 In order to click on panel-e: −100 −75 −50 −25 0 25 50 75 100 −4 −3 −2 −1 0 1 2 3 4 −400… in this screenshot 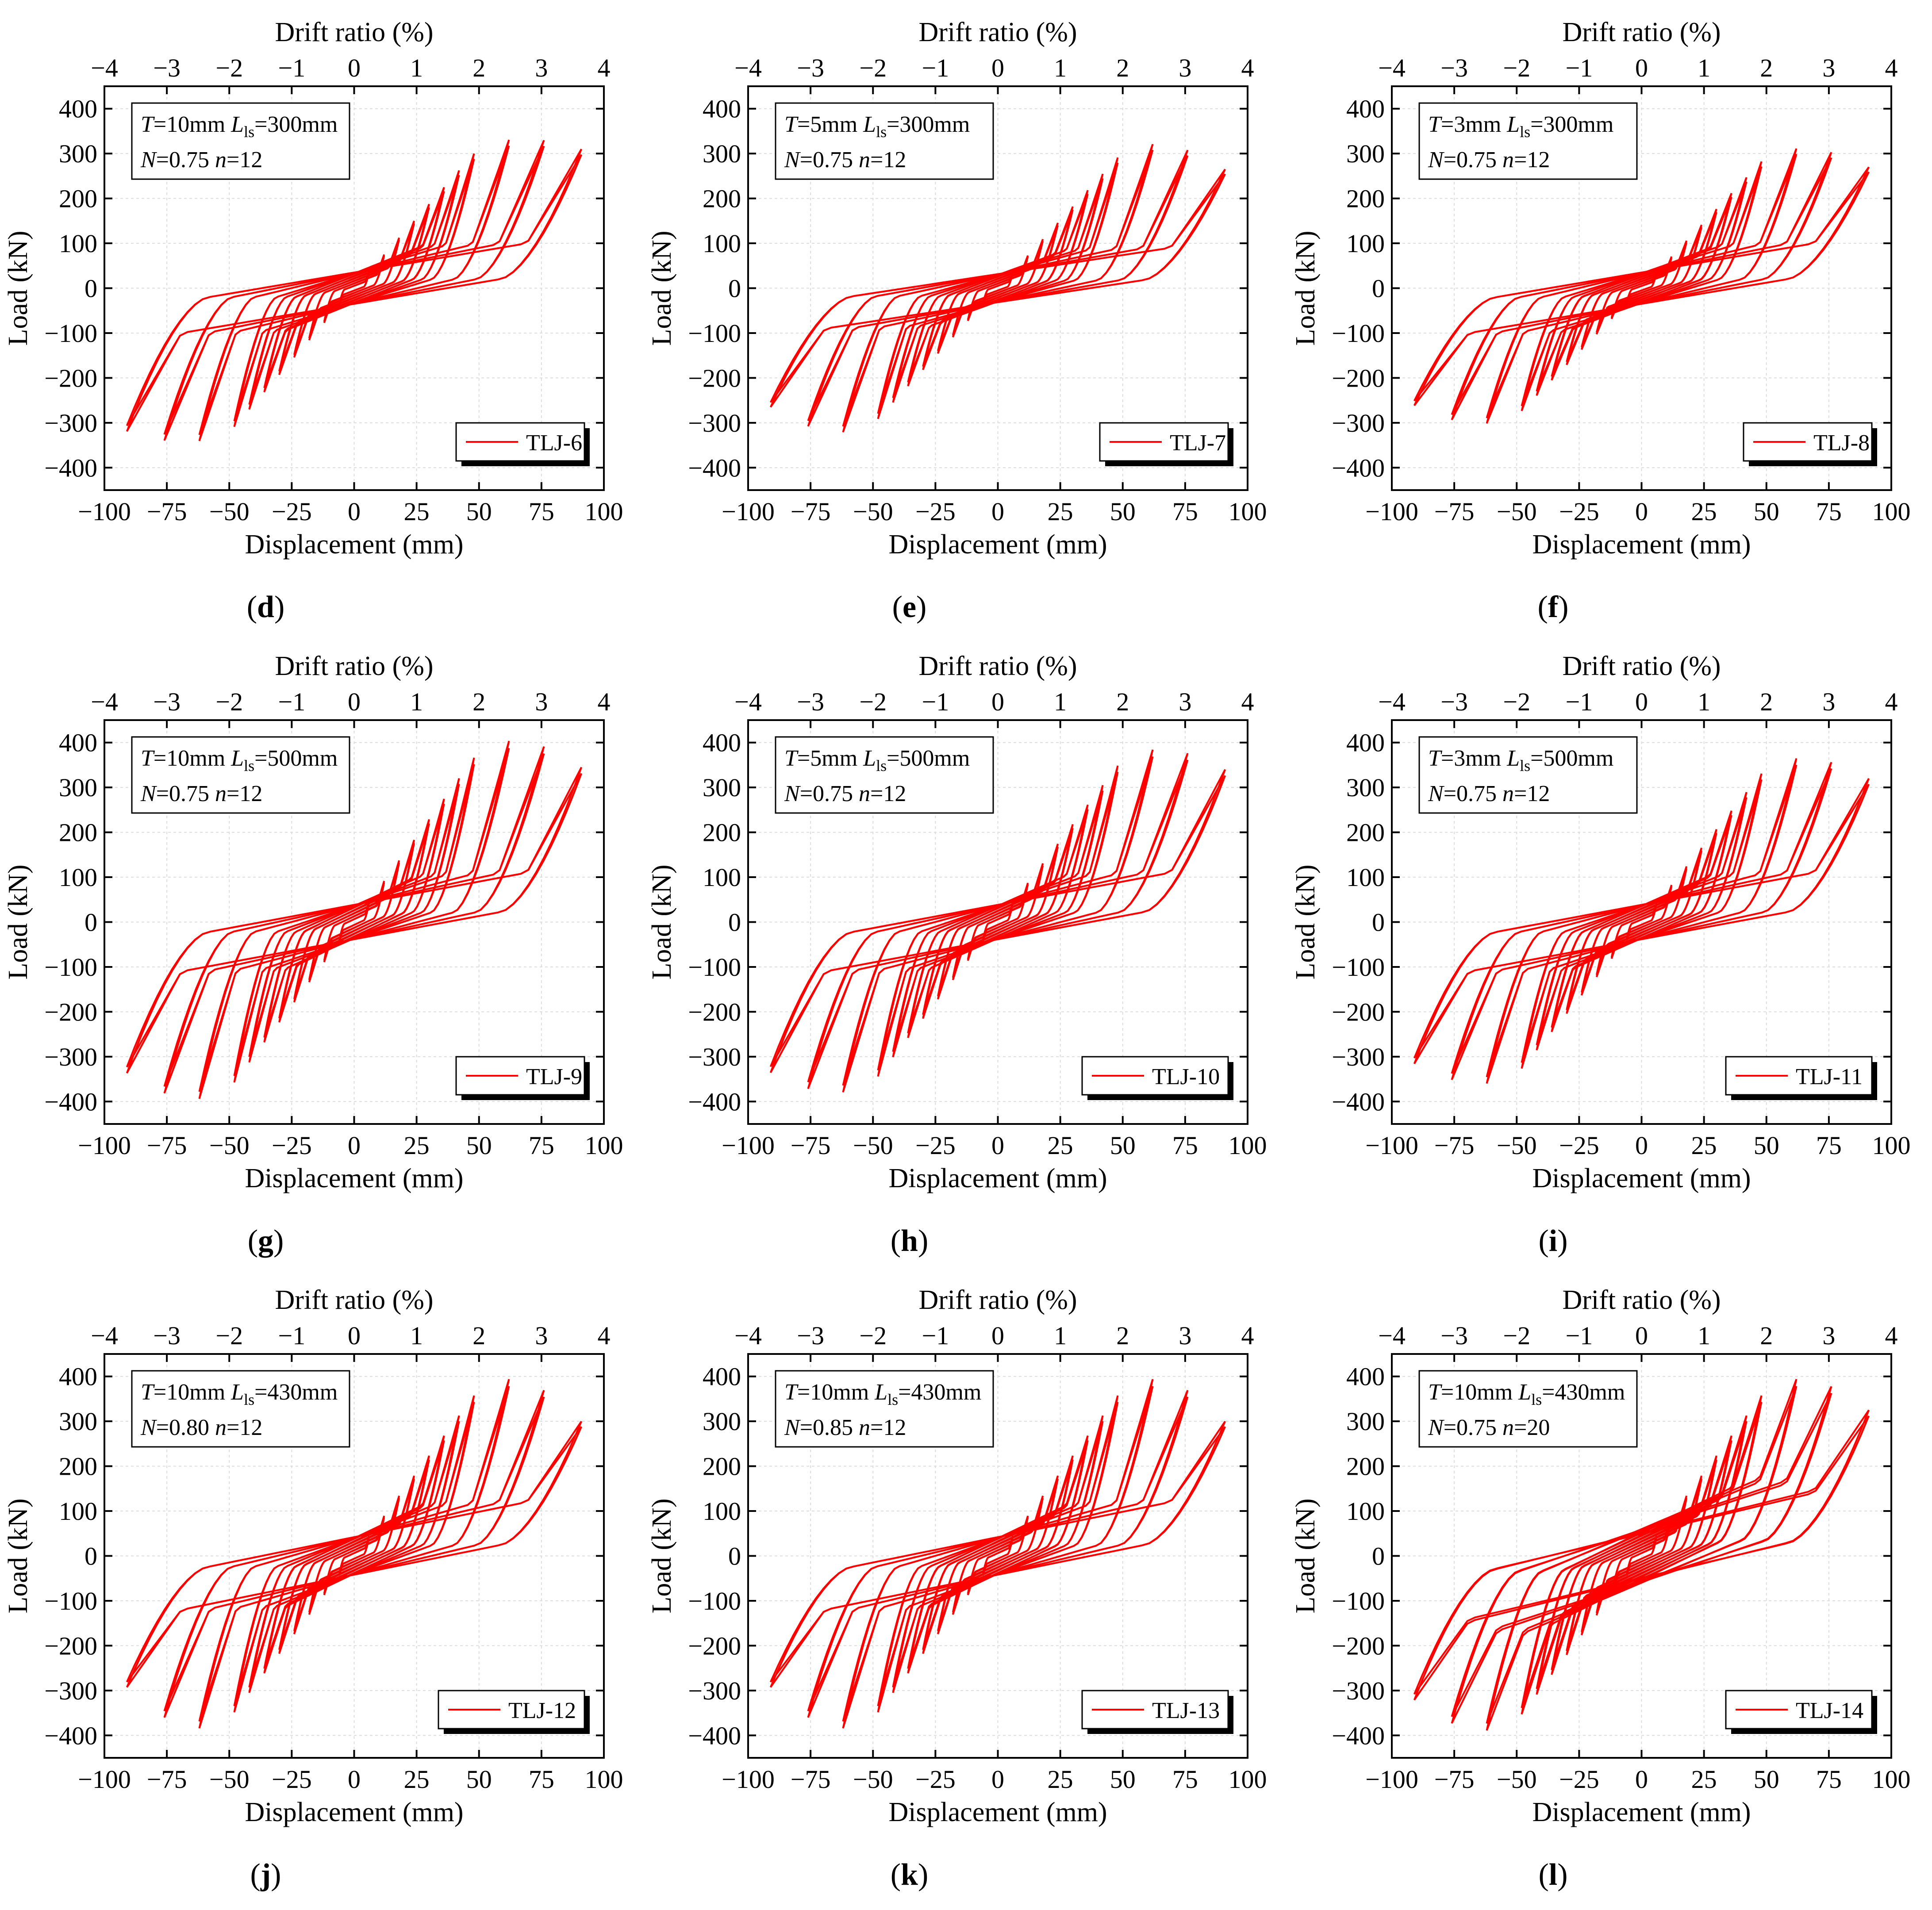, I will do `click(957, 320)`.